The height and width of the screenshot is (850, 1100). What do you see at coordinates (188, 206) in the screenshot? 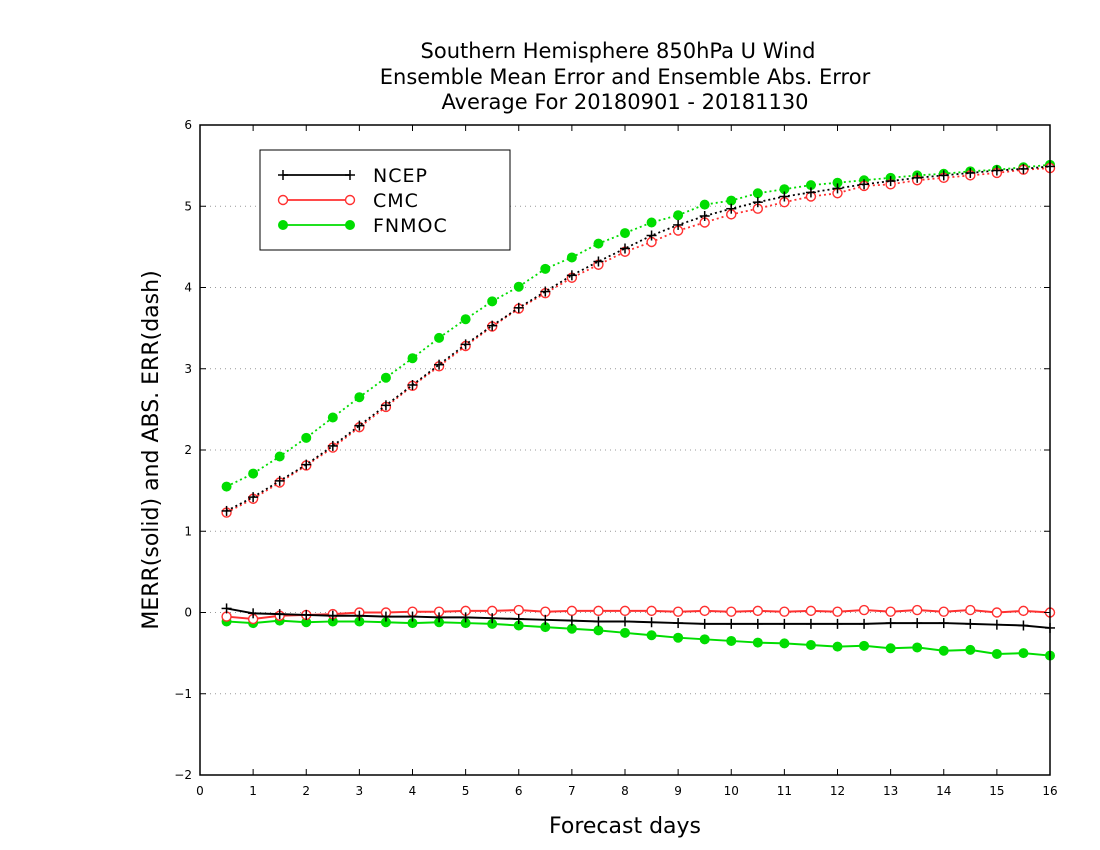
I see `y-tick-label: 5` at bounding box center [188, 206].